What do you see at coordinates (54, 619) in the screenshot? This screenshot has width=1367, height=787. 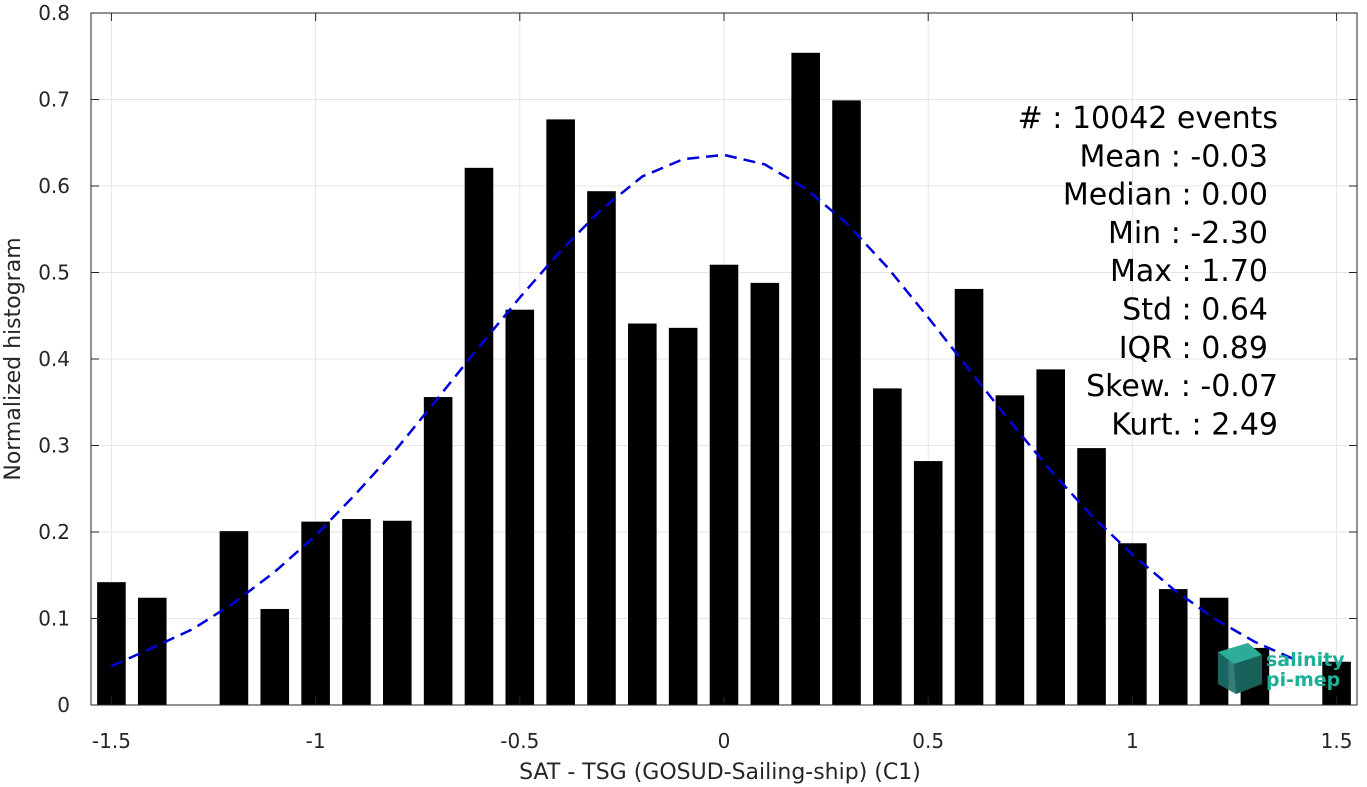 I see `y-tick-label-1: 0.1` at bounding box center [54, 619].